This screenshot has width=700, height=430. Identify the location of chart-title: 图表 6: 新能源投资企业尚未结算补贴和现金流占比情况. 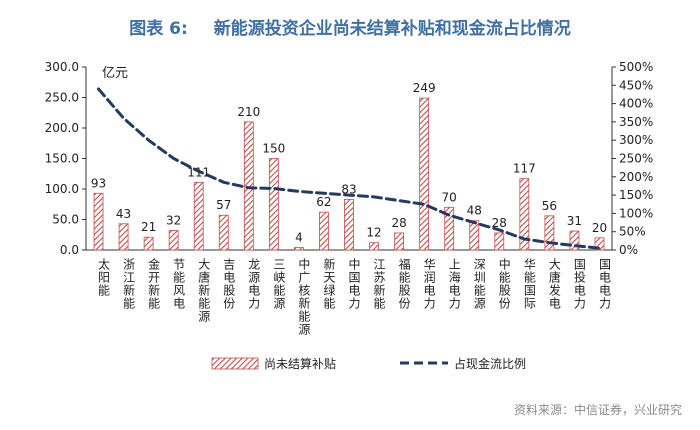
(350, 26).